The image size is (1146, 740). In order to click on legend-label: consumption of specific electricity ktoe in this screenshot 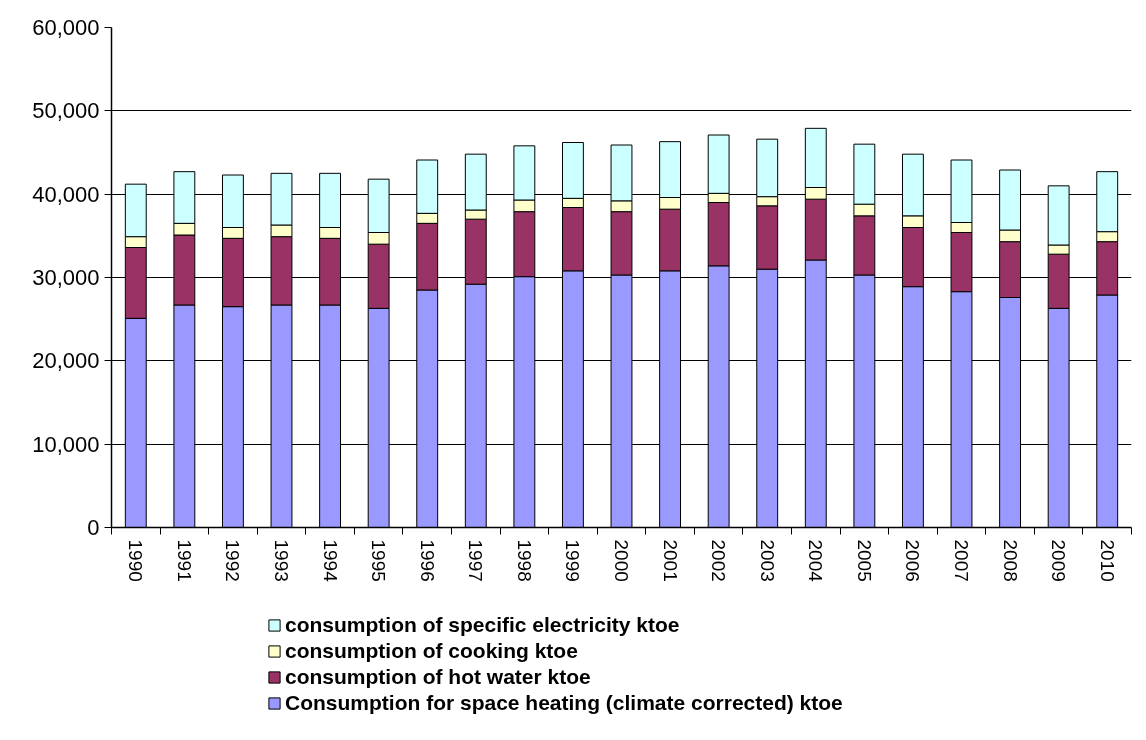, I will do `click(482, 625)`.